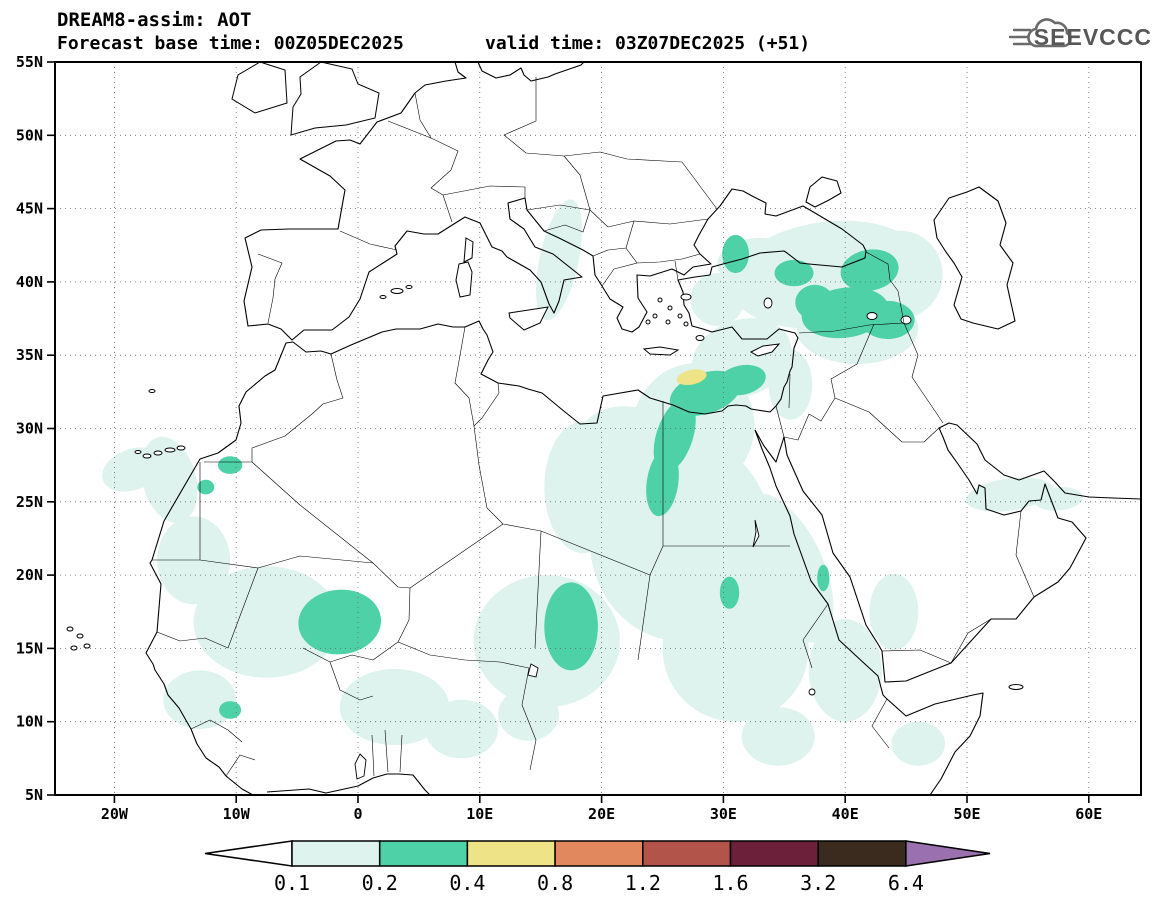  What do you see at coordinates (601, 814) in the screenshot?
I see `lon-tick-label: 20E` at bounding box center [601, 814].